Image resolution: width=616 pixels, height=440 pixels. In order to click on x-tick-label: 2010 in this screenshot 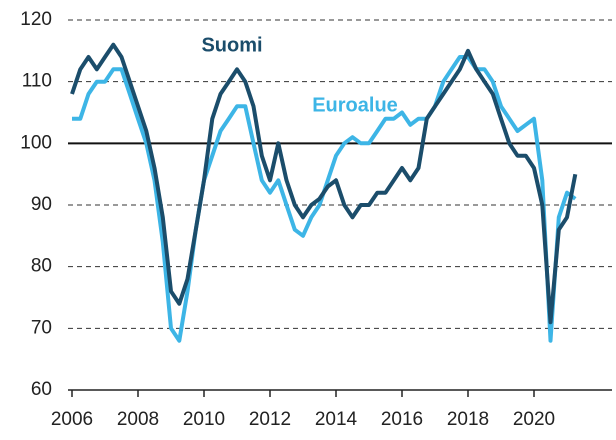, I will do `click(204, 419)`.